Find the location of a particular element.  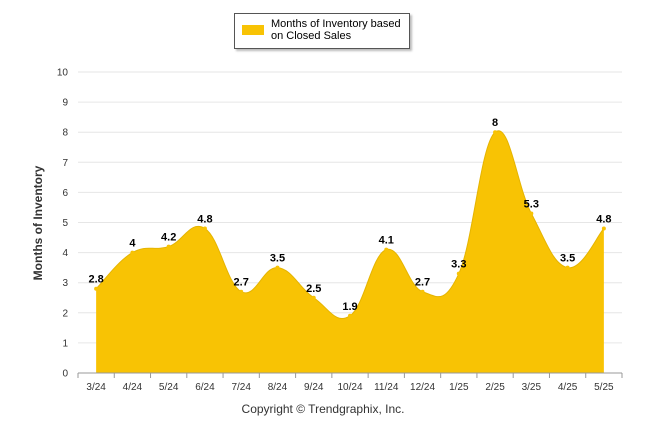

y-tick-label: 8 is located at coordinates (65, 133).